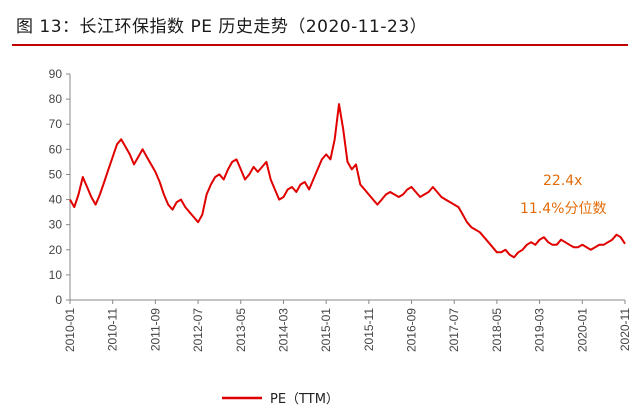  What do you see at coordinates (56, 99) in the screenshot?
I see `y-tick-label: 80` at bounding box center [56, 99].